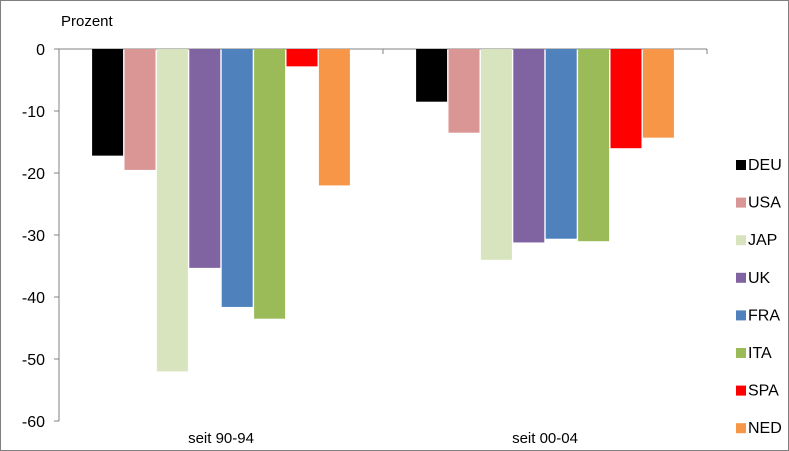 The height and width of the screenshot is (451, 789). Describe the element at coordinates (383, 438) in the screenshot. I see `category-labels: seit 90-94 seit 00-04` at that location.